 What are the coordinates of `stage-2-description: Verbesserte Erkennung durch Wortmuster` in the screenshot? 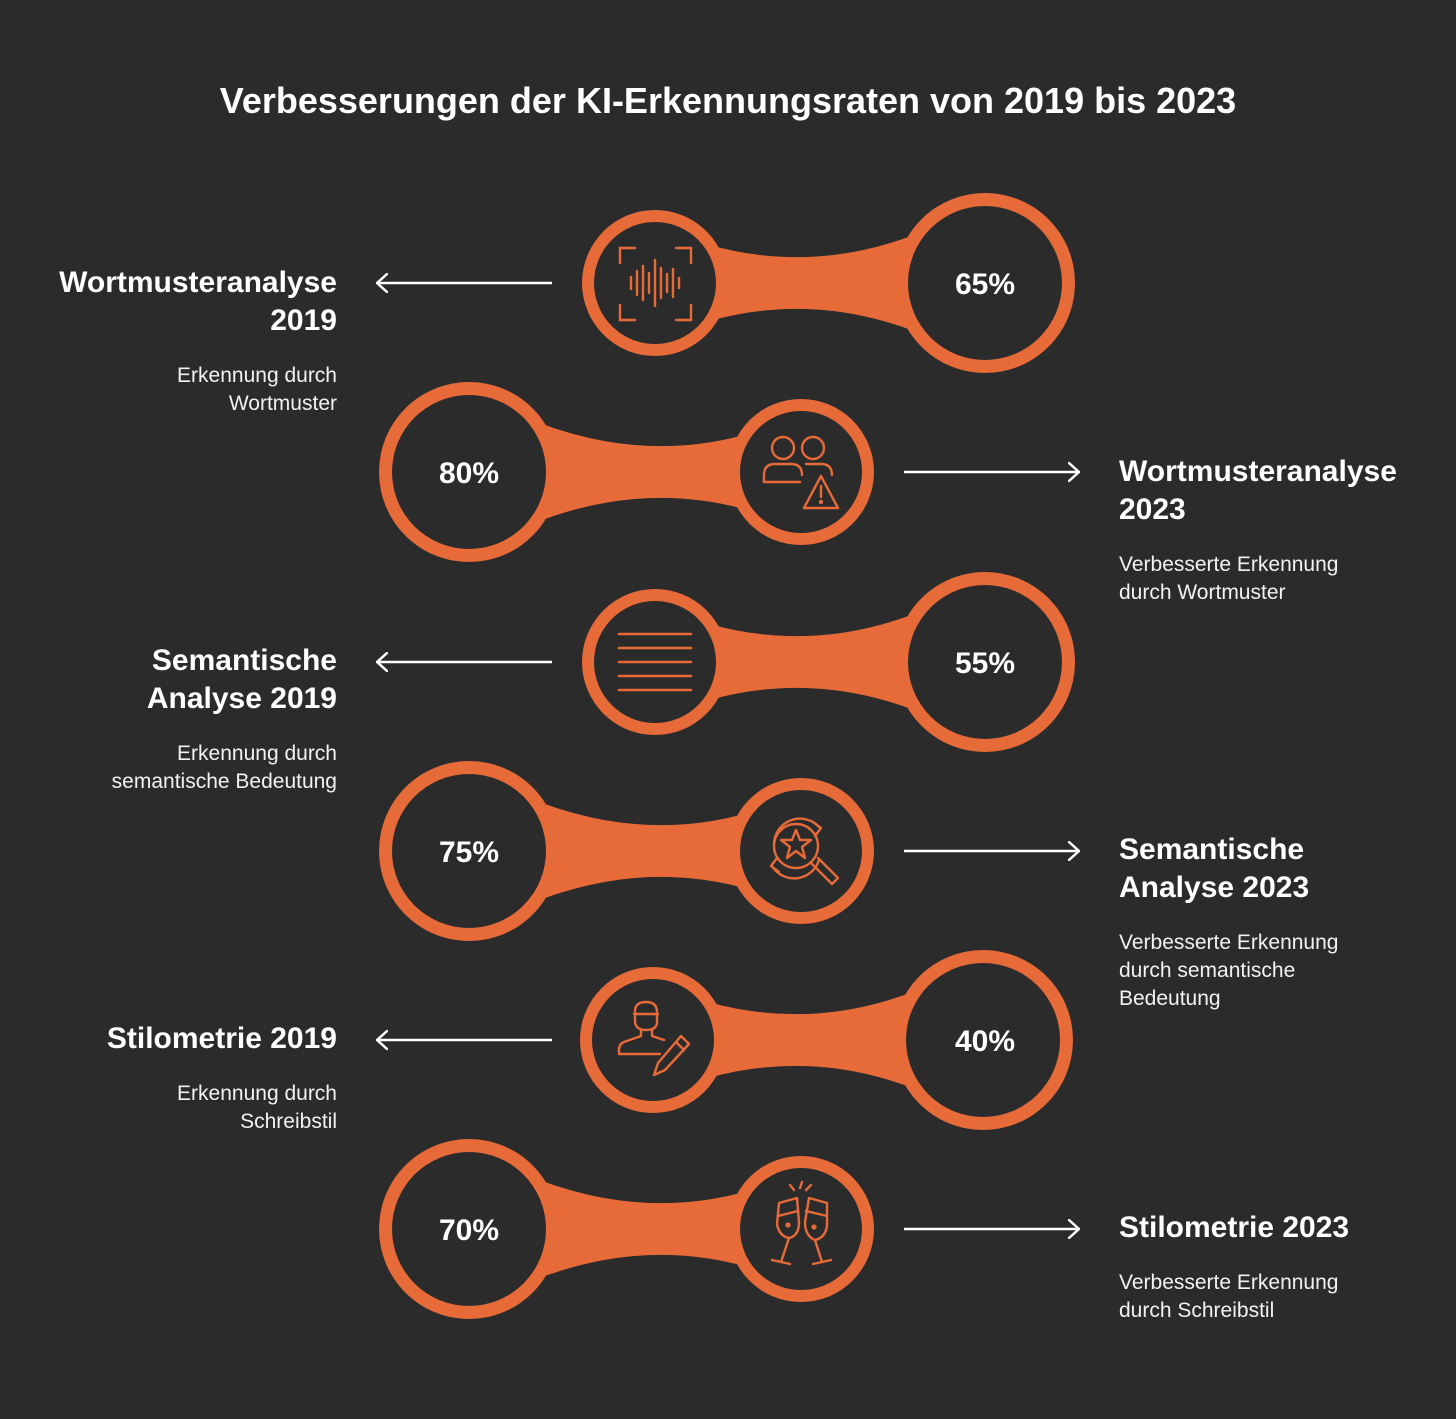 It's located at (1279, 579).